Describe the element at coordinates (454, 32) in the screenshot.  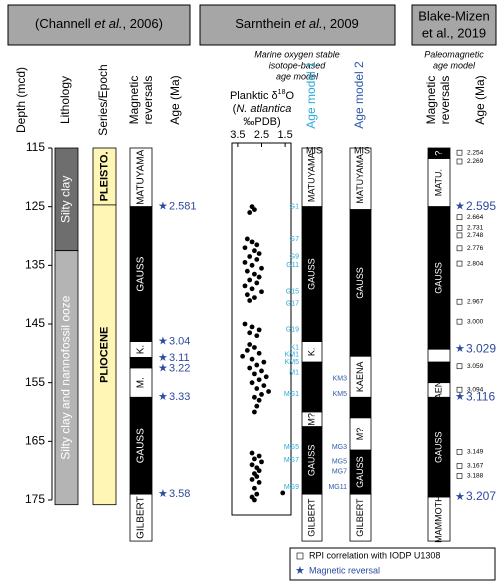
I see `header-text: et al., 2019` at that location.